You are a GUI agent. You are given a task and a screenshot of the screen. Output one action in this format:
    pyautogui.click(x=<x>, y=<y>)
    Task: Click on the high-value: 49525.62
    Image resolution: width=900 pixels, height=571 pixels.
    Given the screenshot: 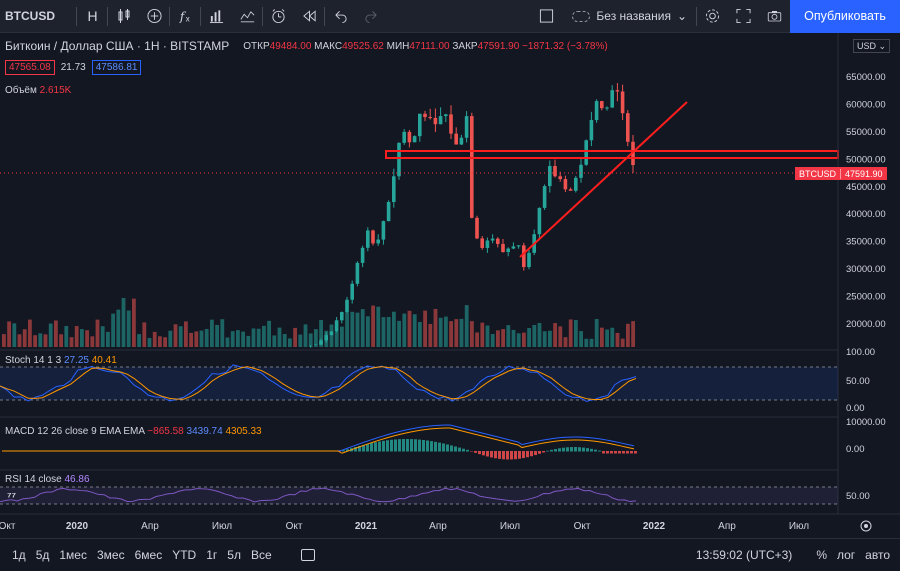 What is the action you would take?
    pyautogui.click(x=363, y=46)
    